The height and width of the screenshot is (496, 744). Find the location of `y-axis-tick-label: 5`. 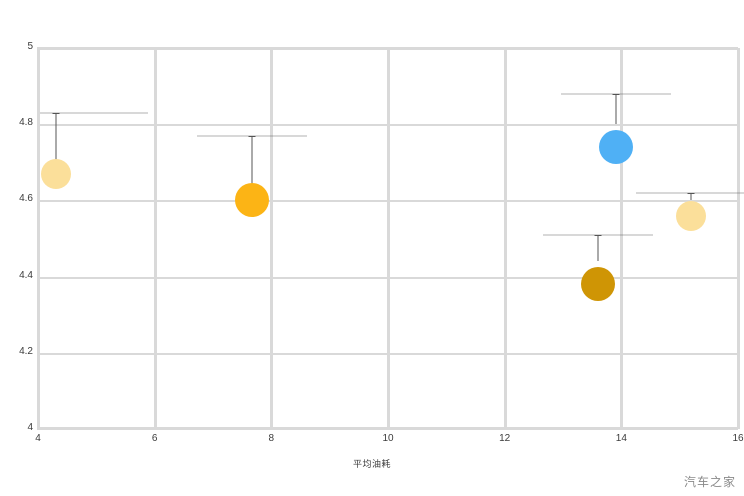

y-axis-tick-label: 5 is located at coordinates (30, 46).